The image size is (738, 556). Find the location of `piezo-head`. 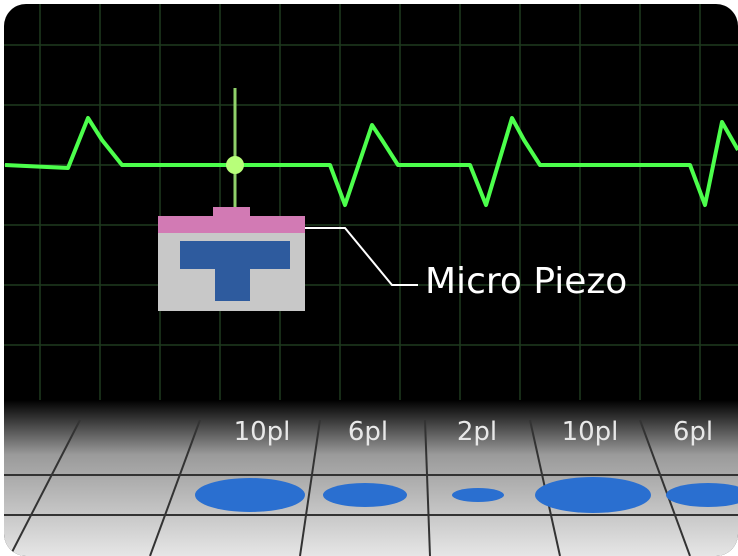

piezo-head is located at coordinates (231, 259).